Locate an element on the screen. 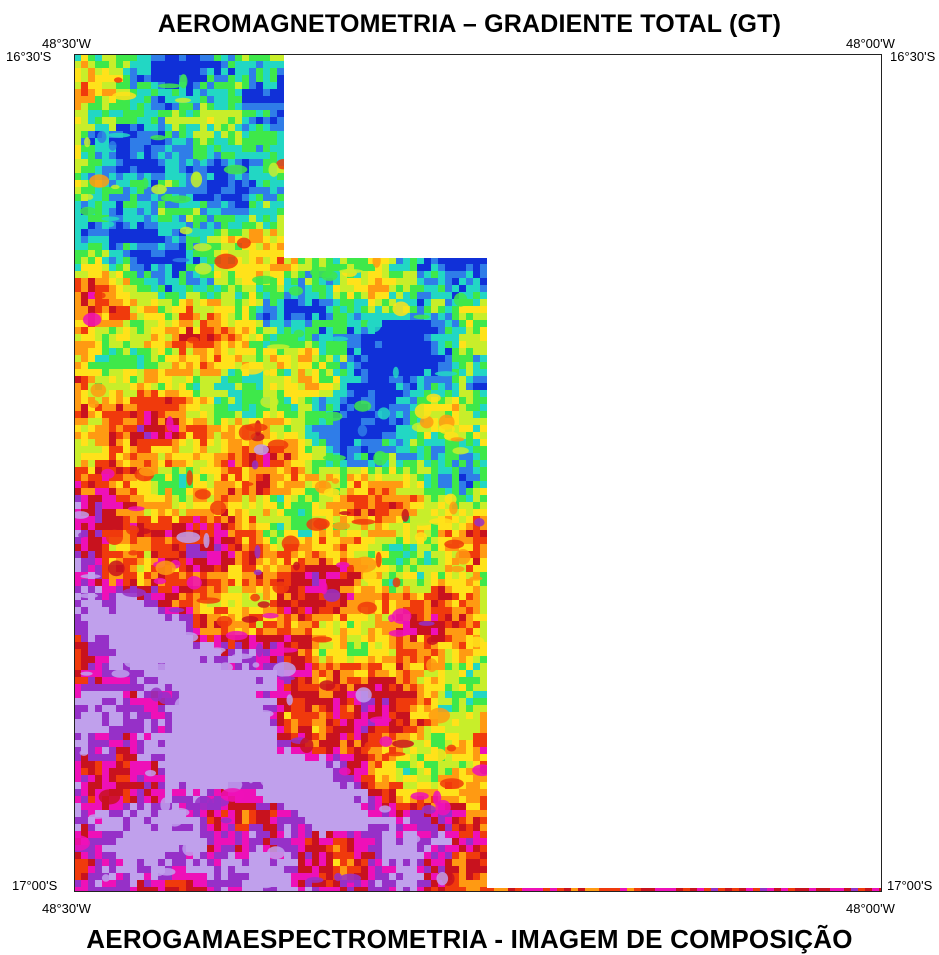  top-left-latitude-label: 16°30'S is located at coordinates (29, 56).